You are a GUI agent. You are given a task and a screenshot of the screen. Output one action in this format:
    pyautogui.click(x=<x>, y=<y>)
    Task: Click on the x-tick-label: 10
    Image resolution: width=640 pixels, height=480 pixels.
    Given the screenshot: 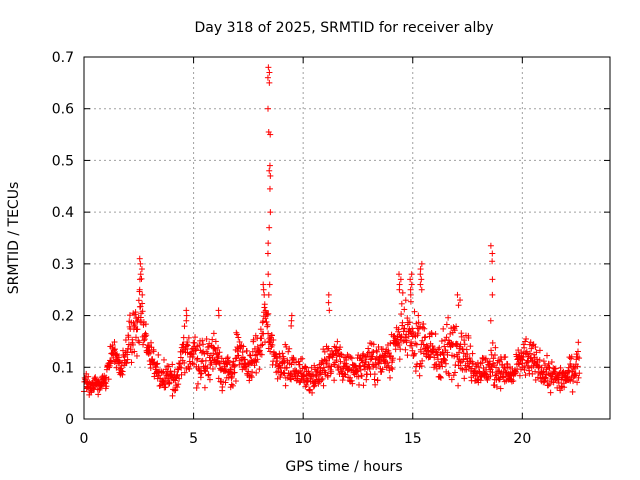 What is the action you would take?
    pyautogui.click(x=303, y=439)
    